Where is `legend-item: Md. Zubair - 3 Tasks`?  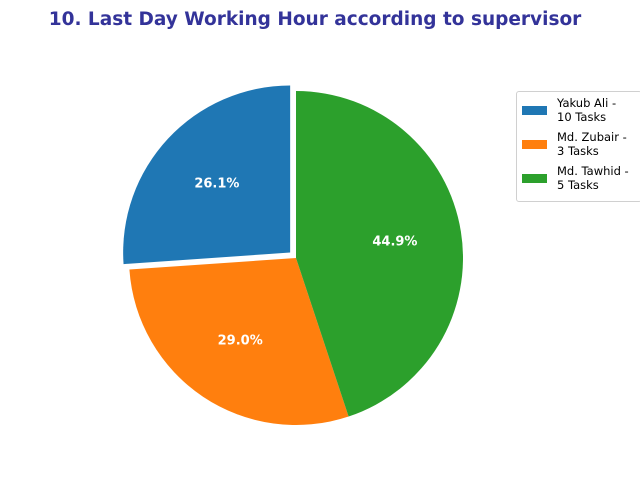 legend-item: Md. Zubair - 3 Tasks is located at coordinates (578, 147).